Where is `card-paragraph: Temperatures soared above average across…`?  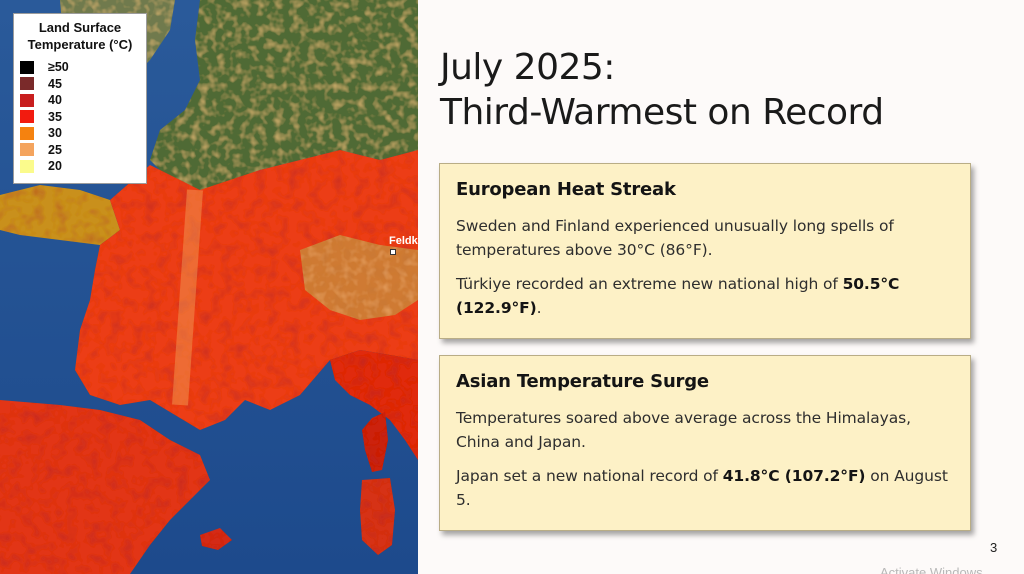
card-paragraph: Temperatures soared above average across… is located at coordinates (683, 430).